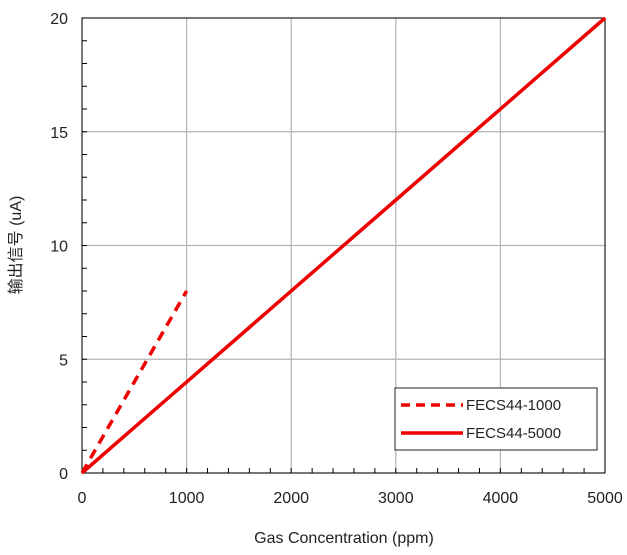 The image size is (627, 555). I want to click on legend-label-fecs44-5000: FECS44-5000, so click(513, 433).